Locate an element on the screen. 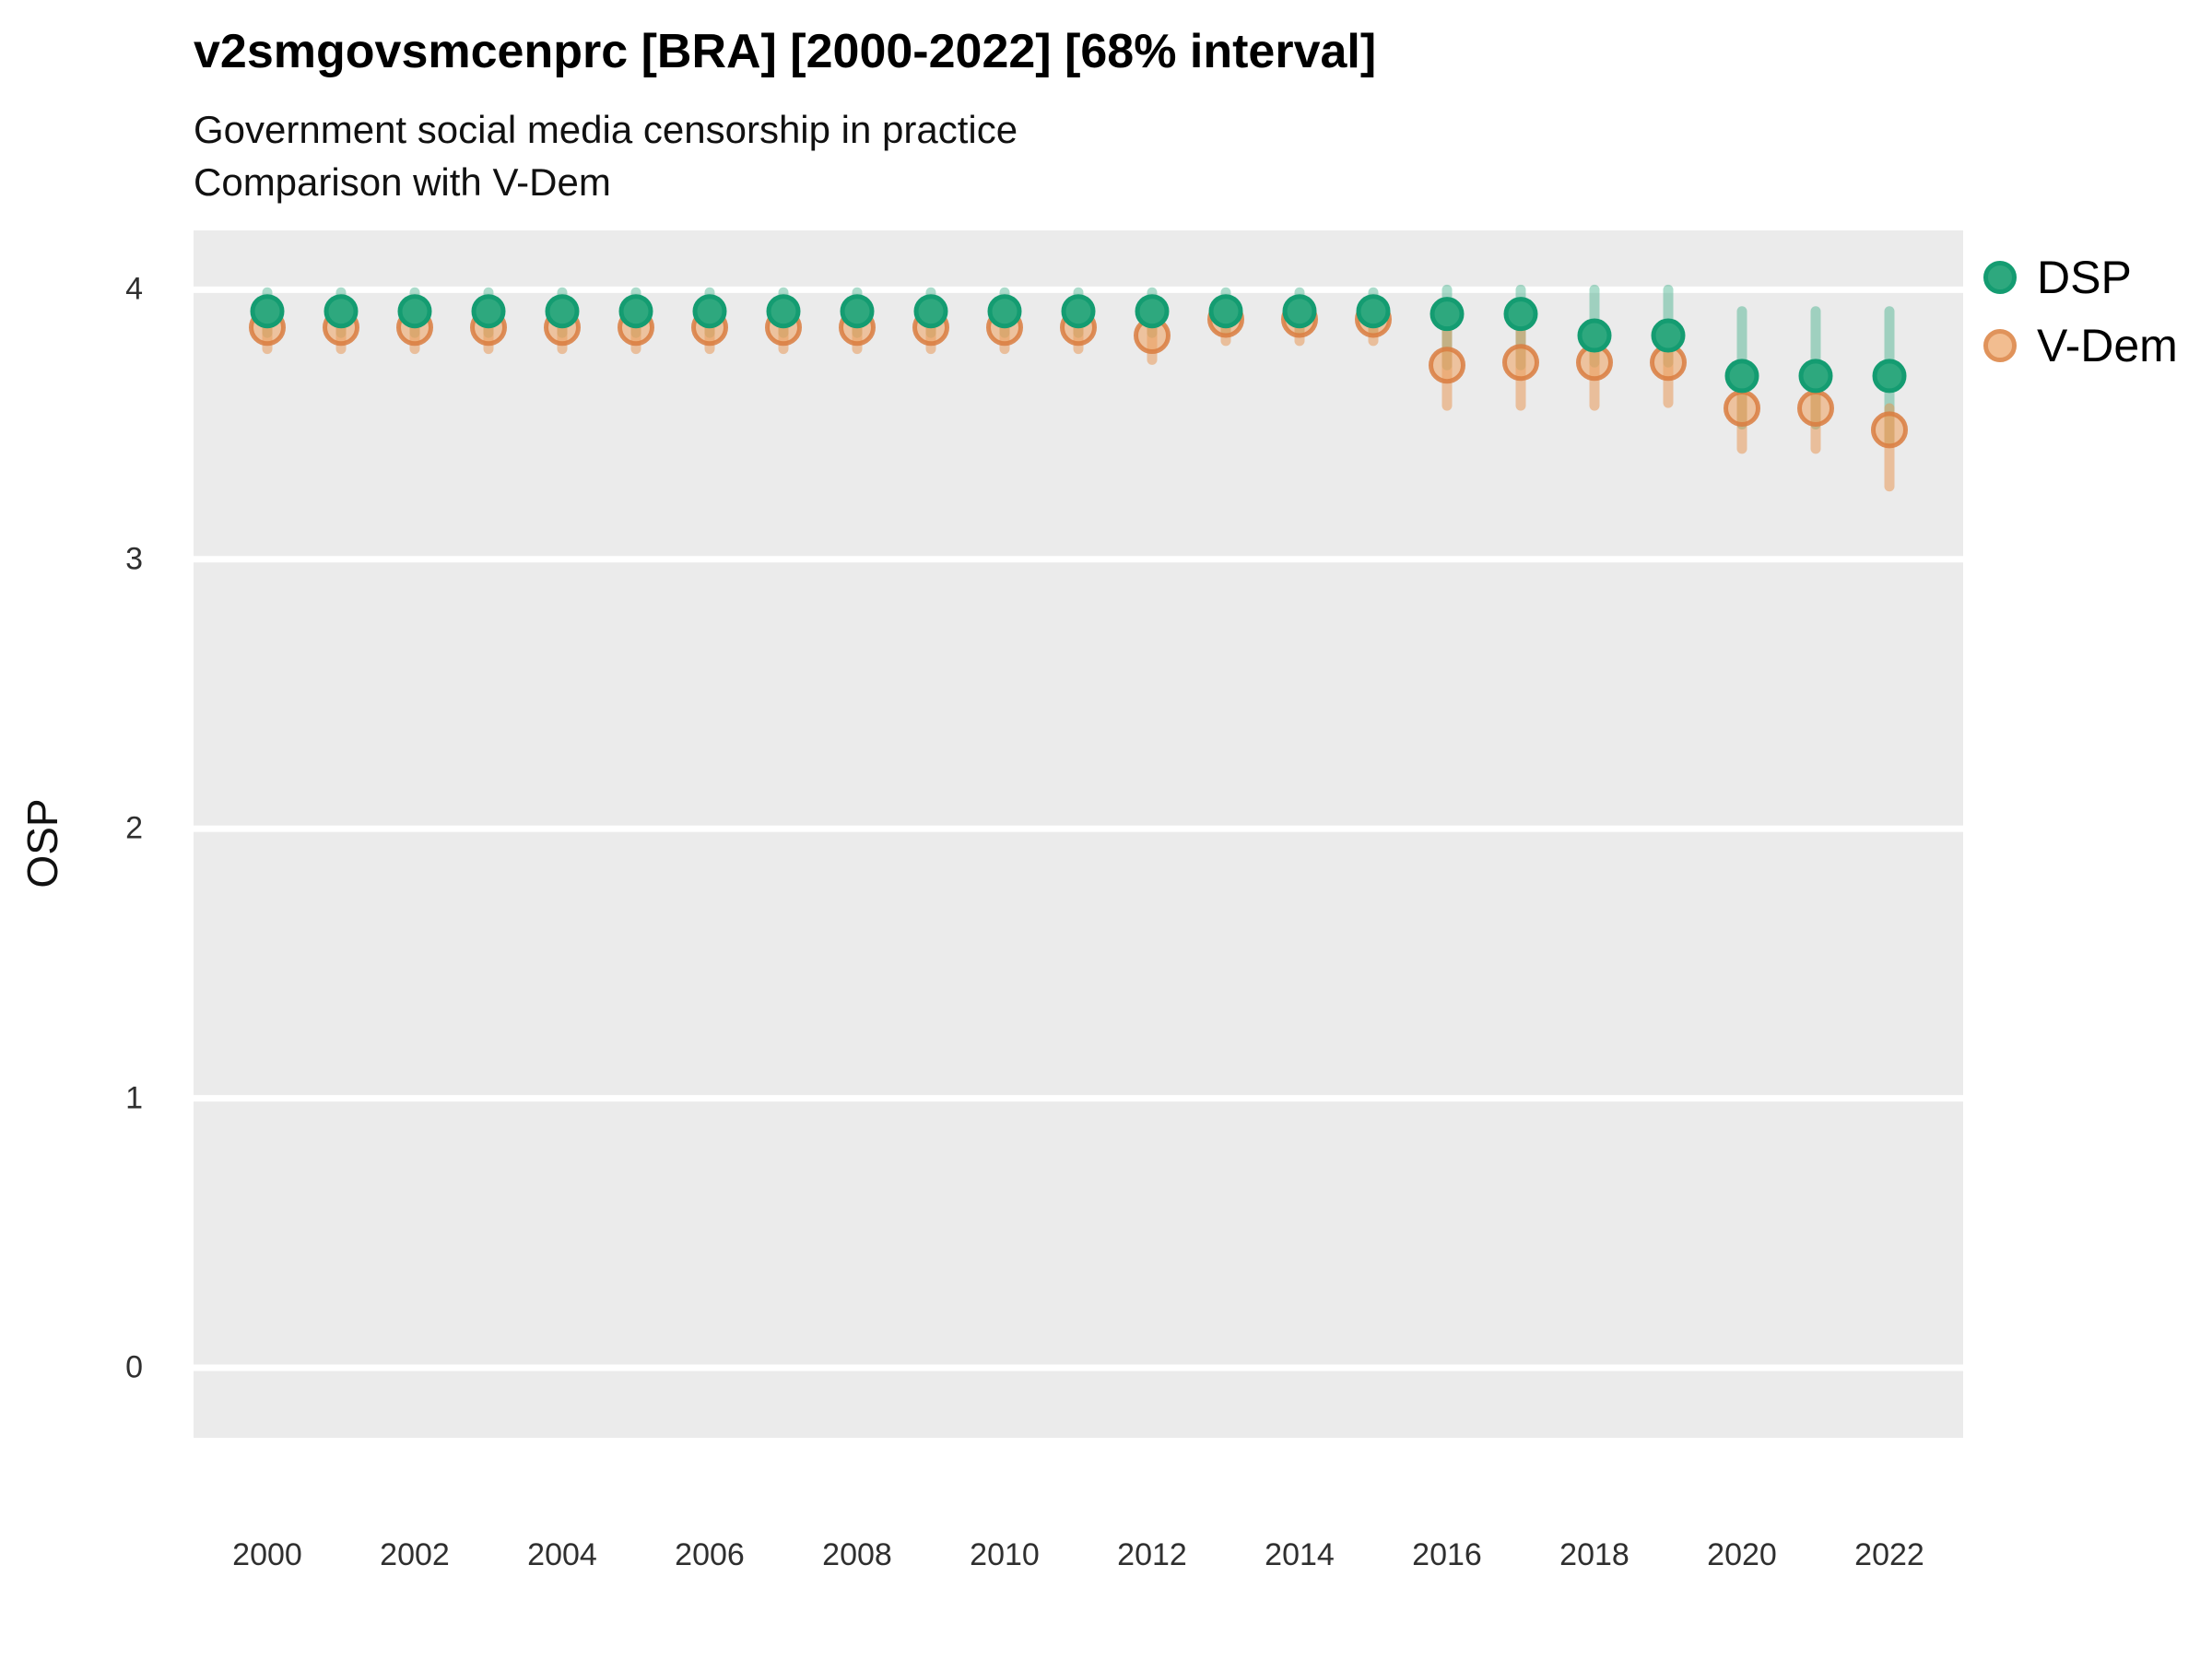 The width and height of the screenshot is (2212, 1659). legend: DSP V-Dem is located at coordinates (2080, 311).